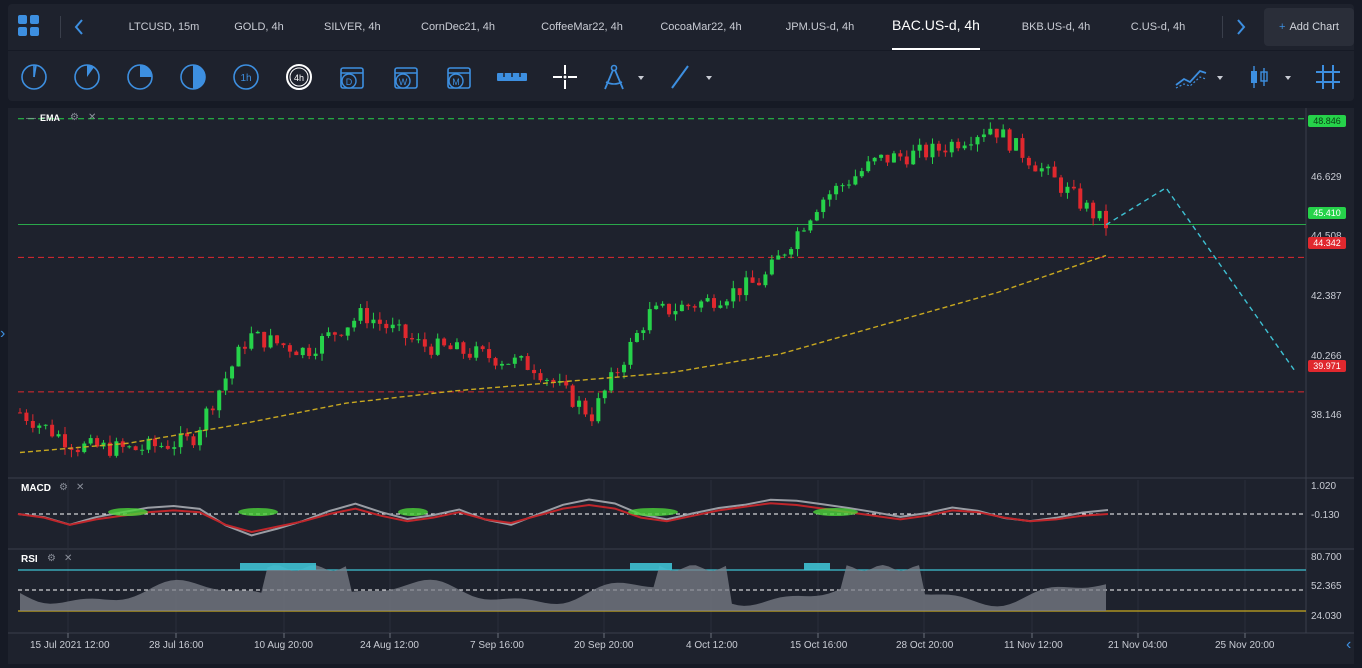  Describe the element at coordinates (3, 333) in the screenshot. I see `left-panel-expand-icon: ›` at that location.